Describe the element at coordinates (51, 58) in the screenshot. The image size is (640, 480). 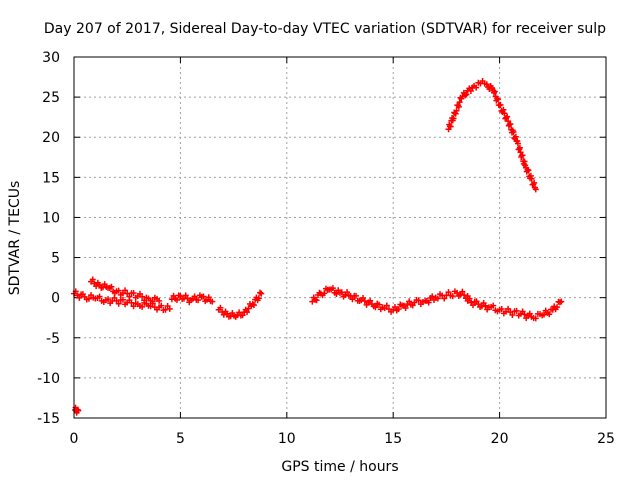
I see `y-tick-label: 30` at that location.